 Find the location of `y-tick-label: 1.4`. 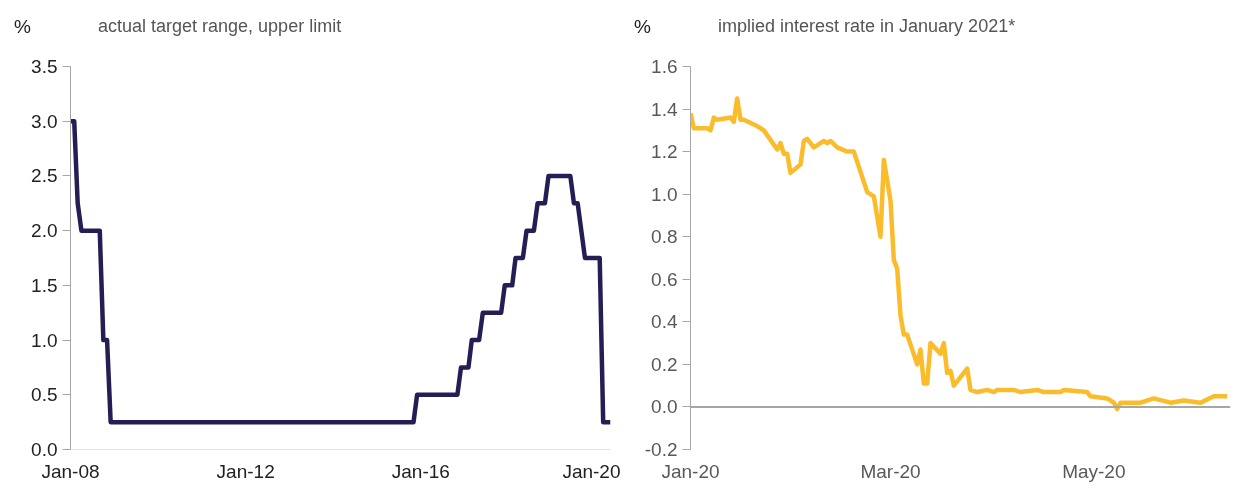

y-tick-label: 1.4 is located at coordinates (664, 109).